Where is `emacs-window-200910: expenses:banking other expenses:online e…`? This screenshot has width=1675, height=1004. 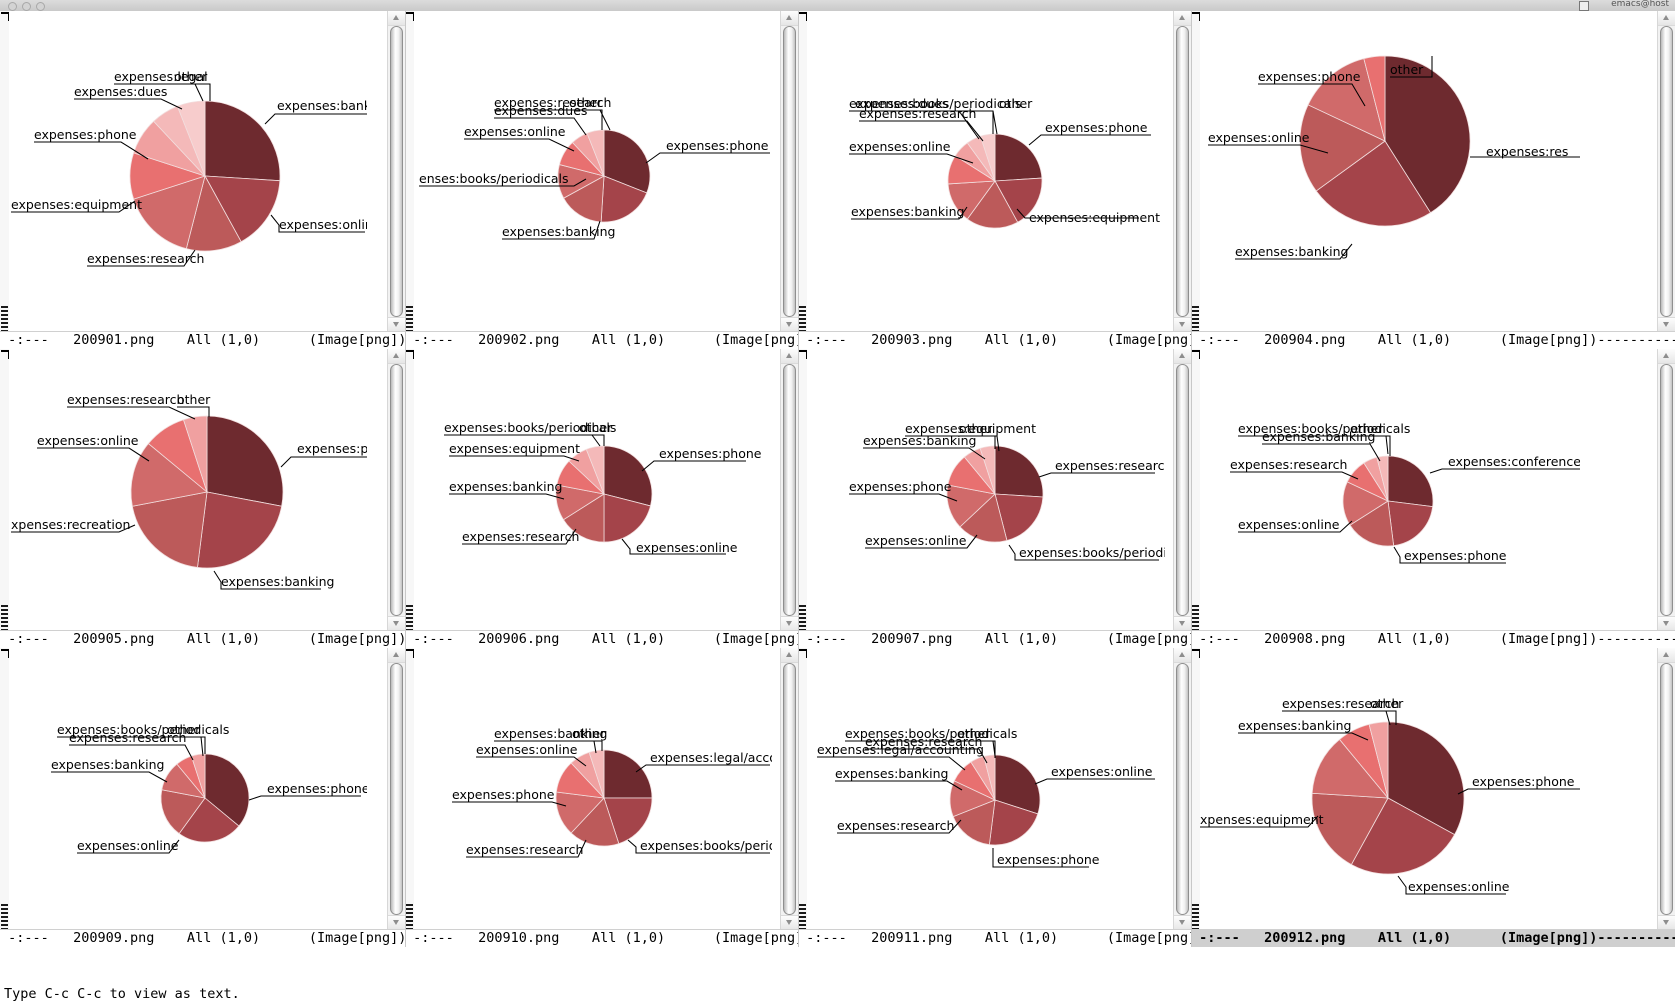 emacs-window-200910: expenses:banking other expenses:online e… is located at coordinates (601, 797).